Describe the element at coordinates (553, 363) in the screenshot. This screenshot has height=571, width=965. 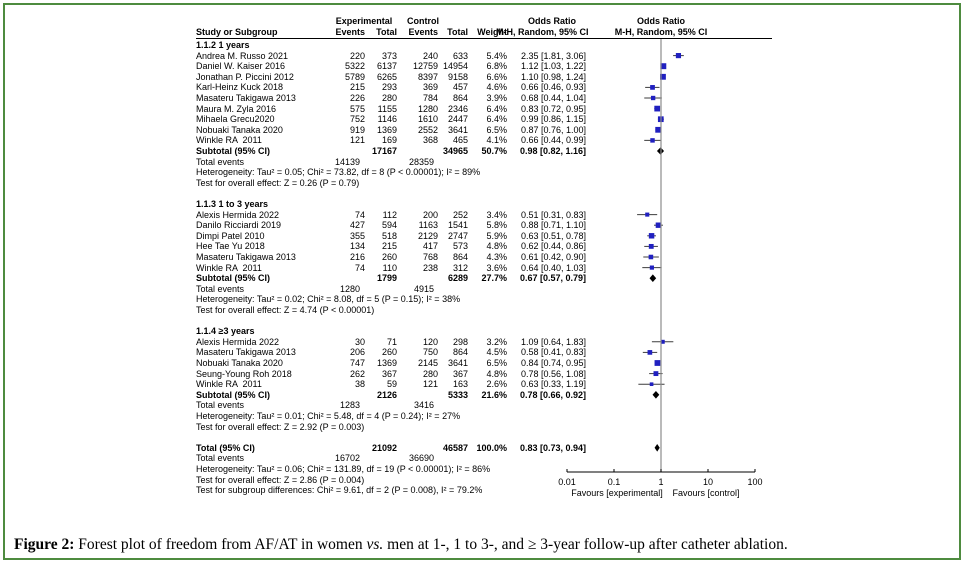
I see `cell-or-ci: 0.84 [0.74, 0.95]` at that location.